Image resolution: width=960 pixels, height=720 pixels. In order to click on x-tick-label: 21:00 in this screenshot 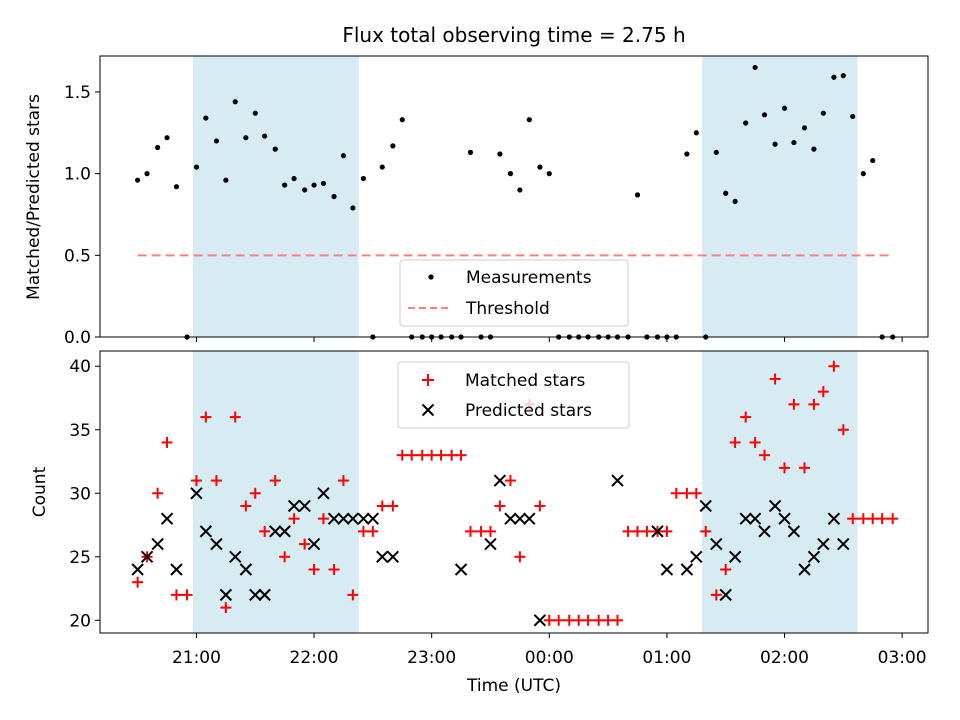, I will do `click(196, 658)`.